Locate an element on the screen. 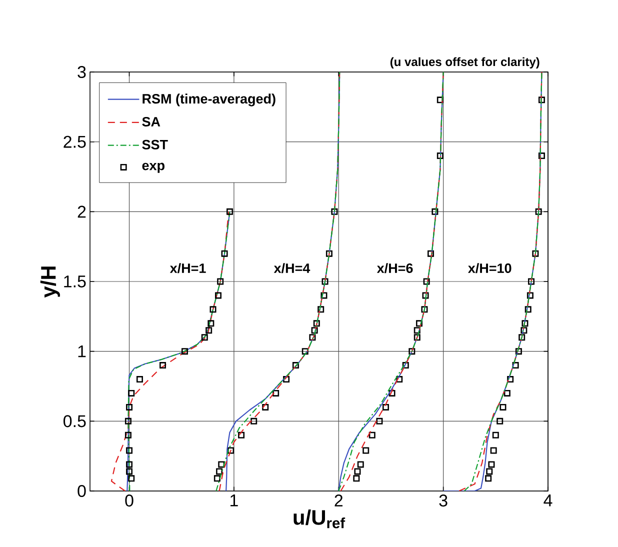 The height and width of the screenshot is (547, 618). x-tick-label: 1 is located at coordinates (234, 500).